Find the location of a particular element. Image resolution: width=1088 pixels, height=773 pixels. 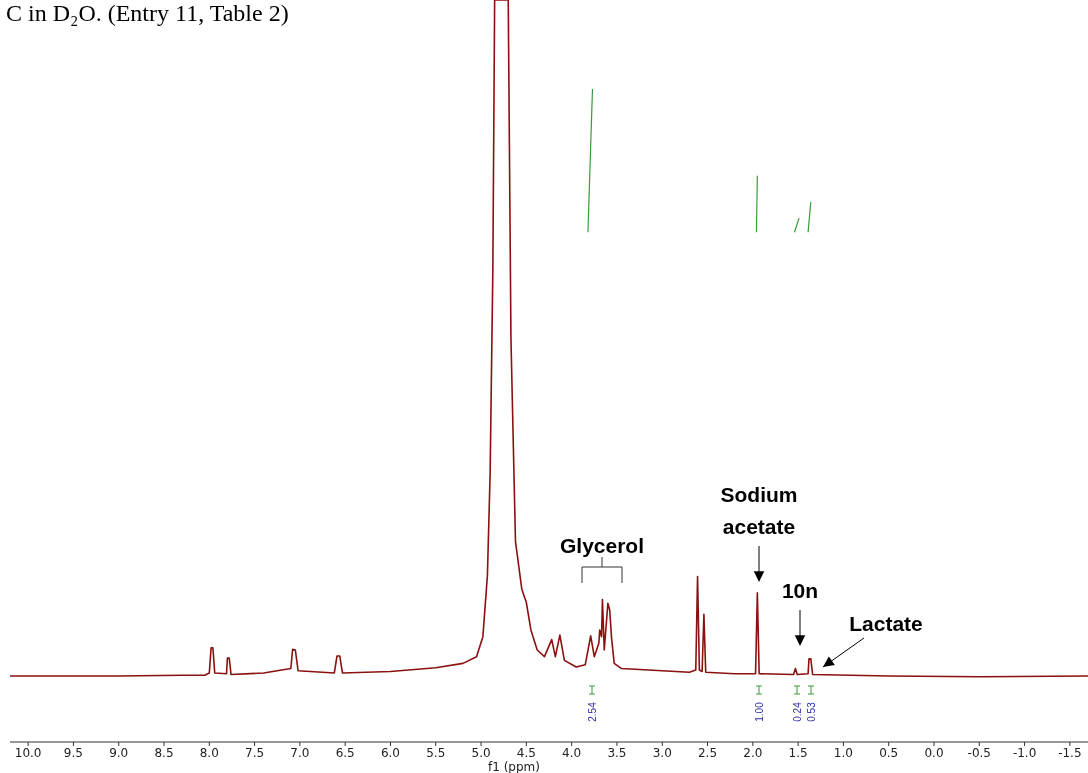

x-tick-label: 8.5 is located at coordinates (164, 752).